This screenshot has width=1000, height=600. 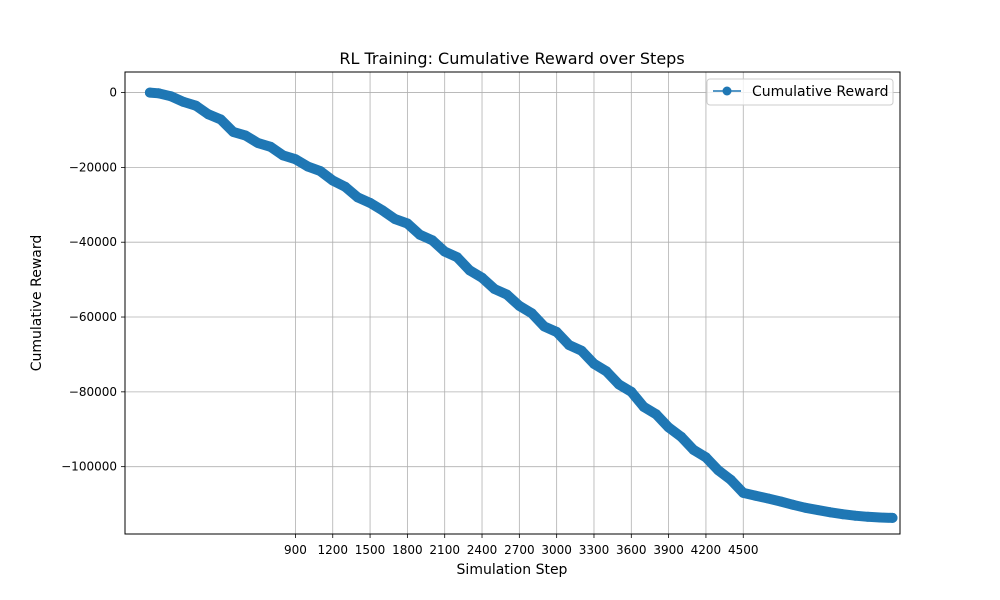 What do you see at coordinates (113, 93) in the screenshot?
I see `y-tick-label: 0` at bounding box center [113, 93].